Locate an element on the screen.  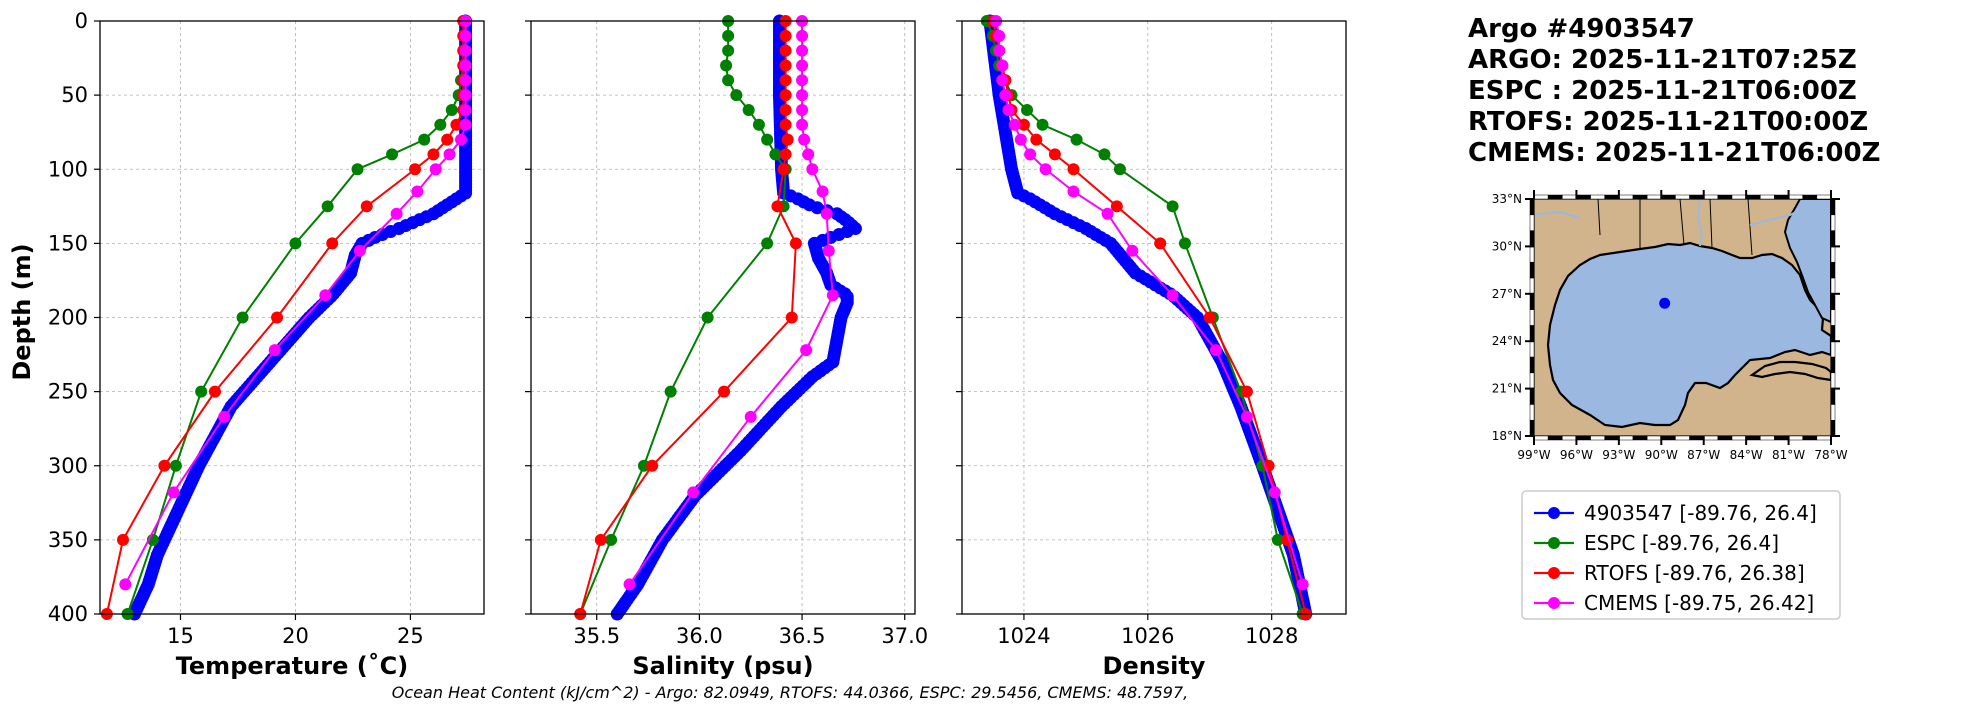
legend-label: 4903547 [-89.76, 26.4] is located at coordinates (1700, 513).